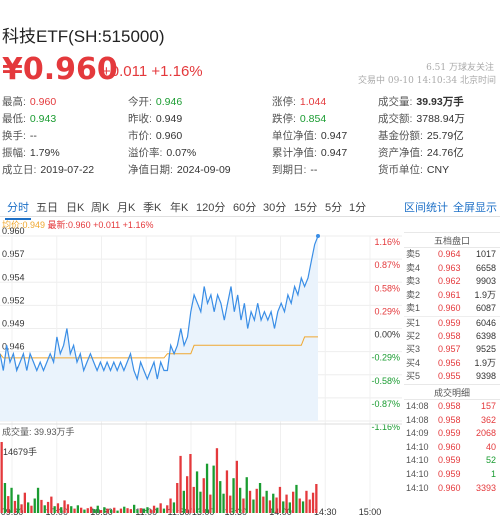 This screenshot has height=530, width=500. I want to click on tab-4: 月K, so click(126, 208).